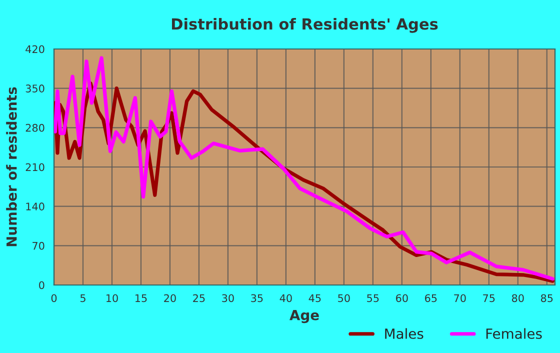 The height and width of the screenshot is (353, 560). What do you see at coordinates (35, 128) in the screenshot?
I see `y-tick-label: 280` at bounding box center [35, 128].